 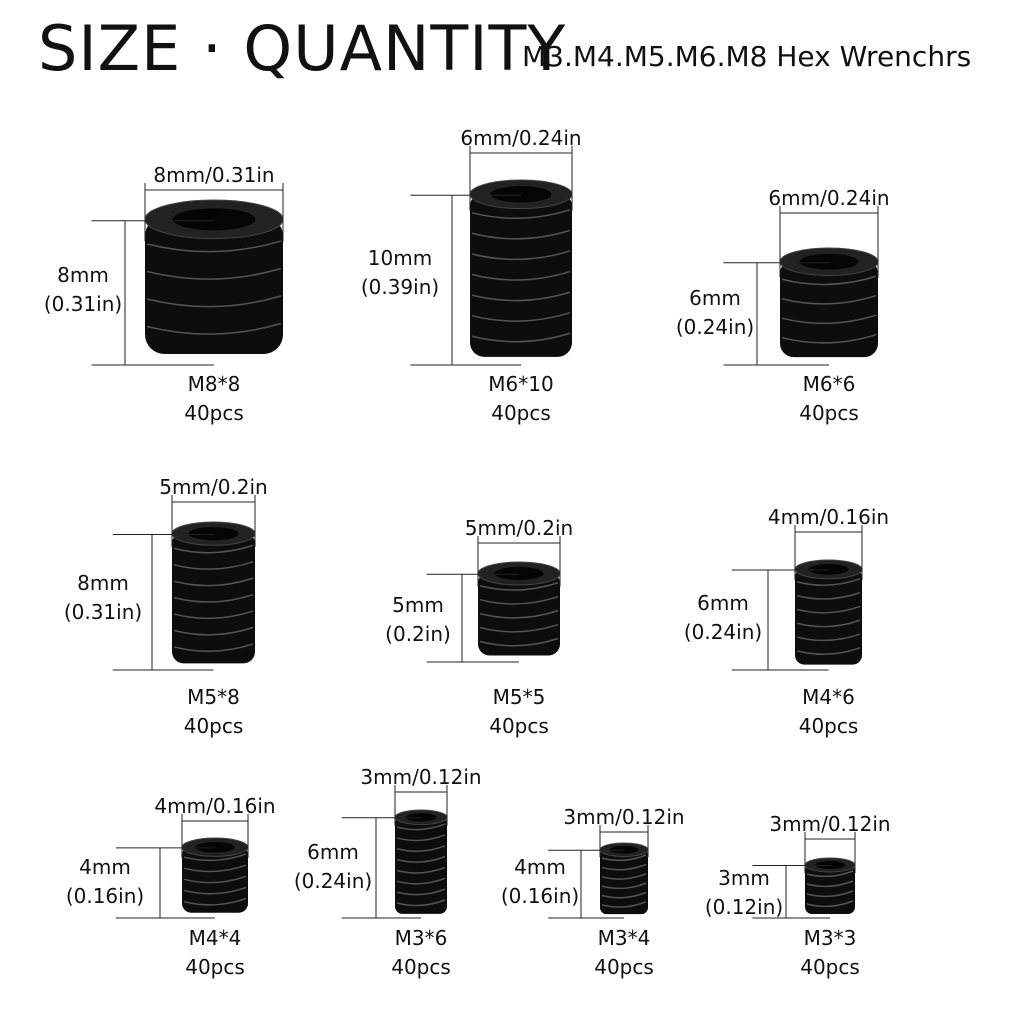 I want to click on size-name: M5*8, so click(x=213, y=697).